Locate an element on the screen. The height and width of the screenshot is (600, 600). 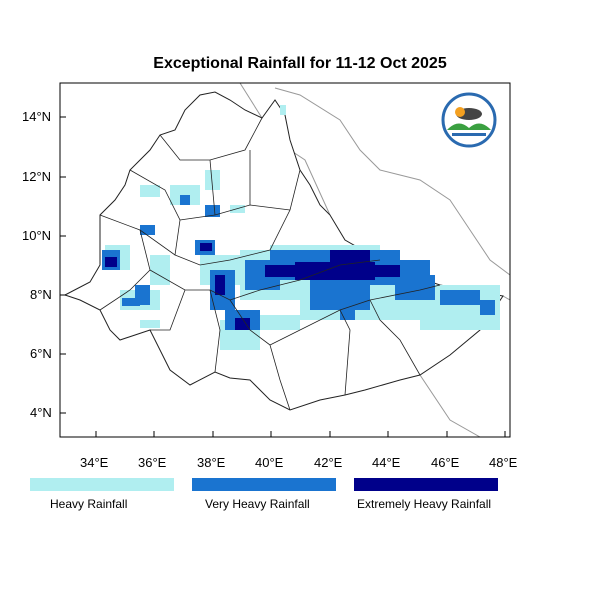
legend-swatch-heavy is located at coordinates (102, 484).